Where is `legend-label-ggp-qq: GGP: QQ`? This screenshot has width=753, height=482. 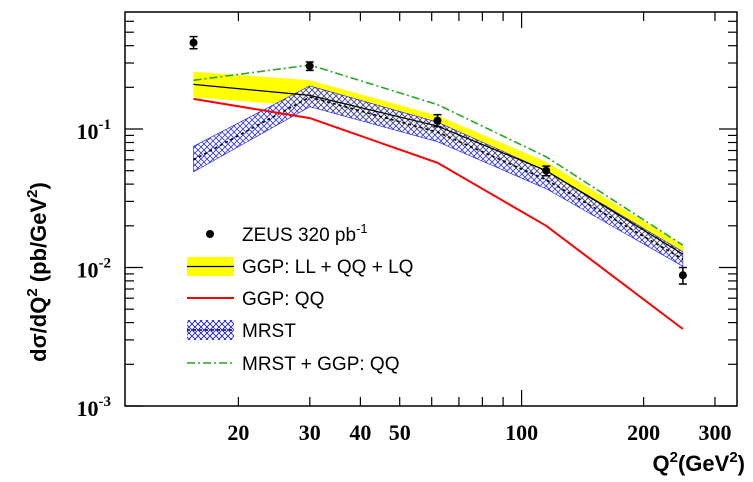
legend-label-ggp-qq: GGP: QQ is located at coordinates (283, 299).